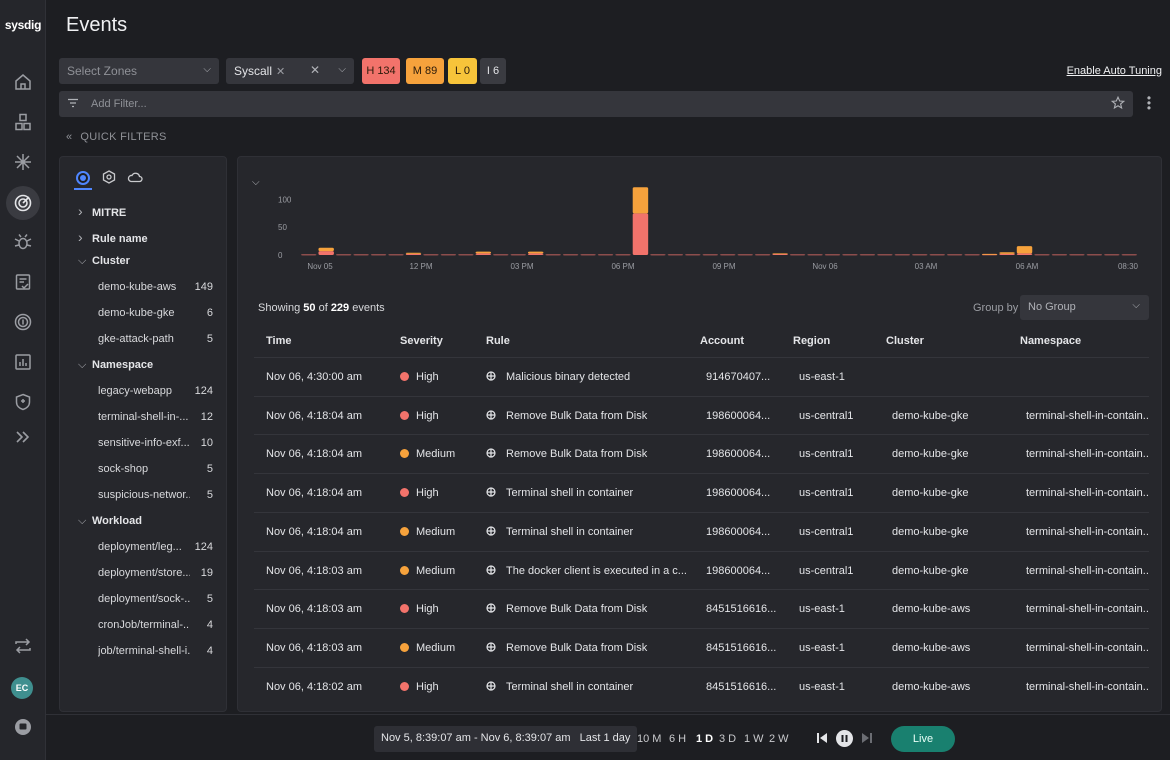 This screenshot has width=1170, height=760. I want to click on integrations-icon, so click(23, 162).